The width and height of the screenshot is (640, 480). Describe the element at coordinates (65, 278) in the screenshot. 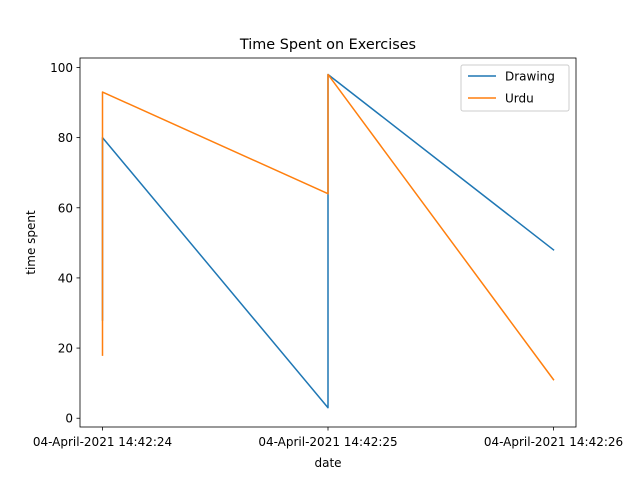

I see `y-tick-label: 40` at that location.